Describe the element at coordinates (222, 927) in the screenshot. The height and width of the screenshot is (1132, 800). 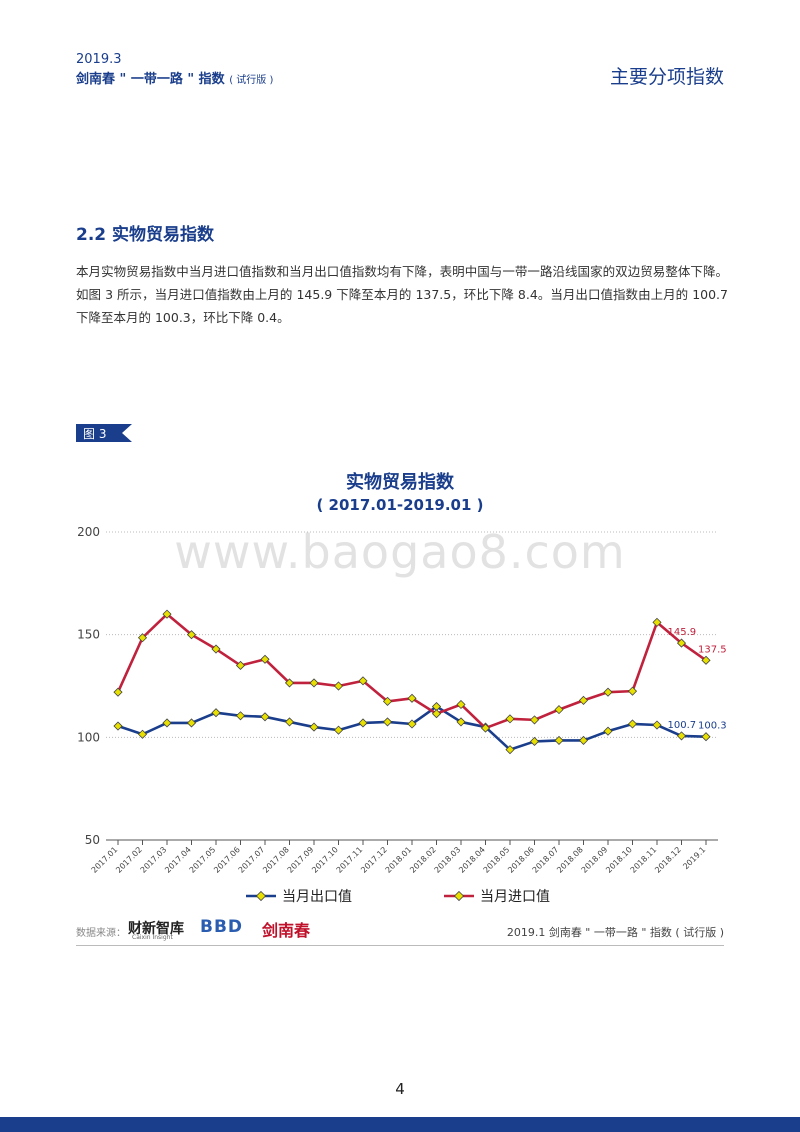
I see `logo-bbd: BBD` at that location.